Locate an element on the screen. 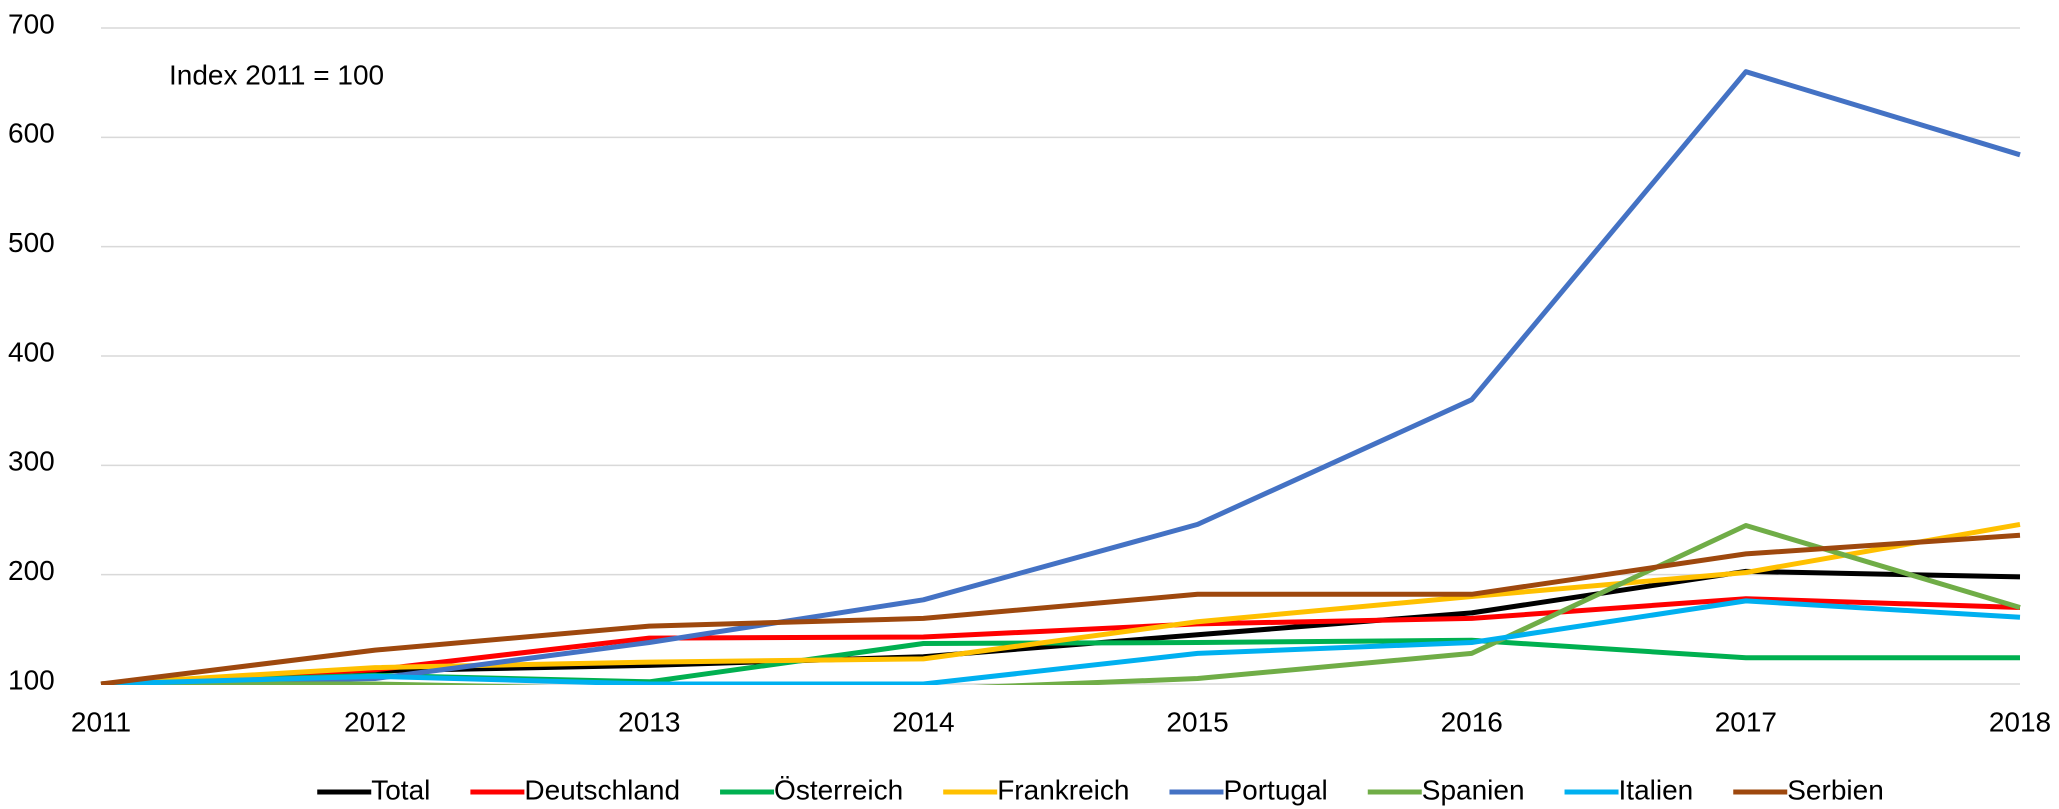 This screenshot has width=2059, height=809. y-tick-label: 300 is located at coordinates (31, 461).